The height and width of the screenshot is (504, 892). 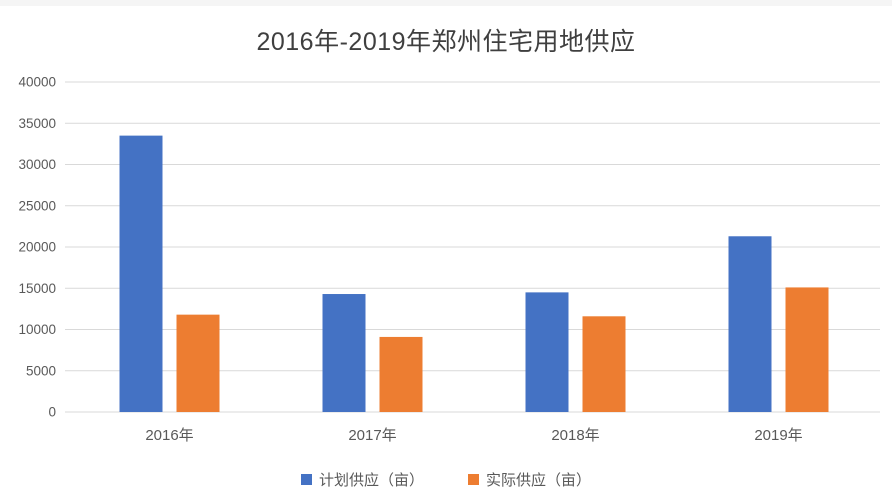 What do you see at coordinates (371, 480) in the screenshot?
I see `legend-item-label: 计划供应（亩）` at bounding box center [371, 480].